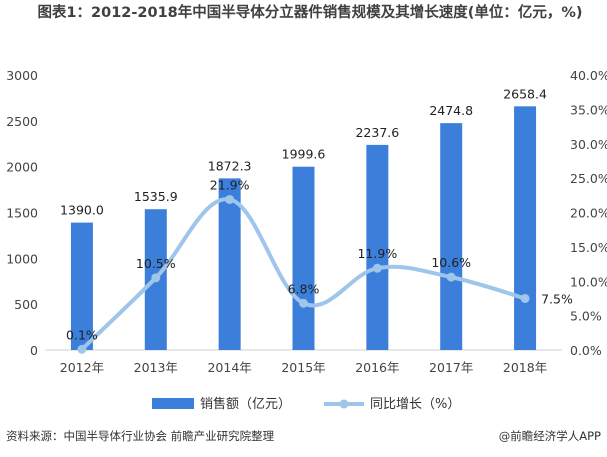 The image size is (607, 457). What do you see at coordinates (22, 167) in the screenshot?
I see `y-left-tick-label: 2000` at bounding box center [22, 167].